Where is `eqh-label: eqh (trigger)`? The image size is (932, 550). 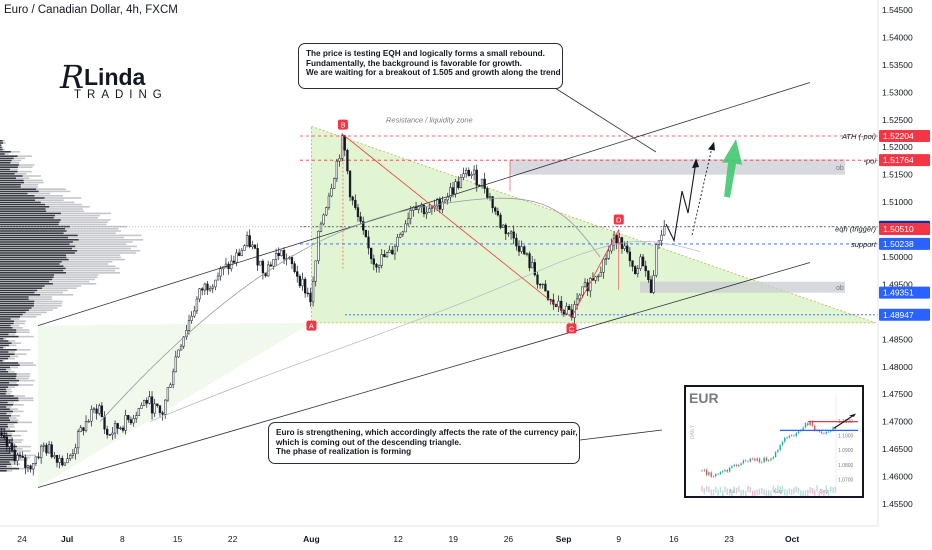
eqh-label: eqh (trigger) is located at coordinates (855, 228).